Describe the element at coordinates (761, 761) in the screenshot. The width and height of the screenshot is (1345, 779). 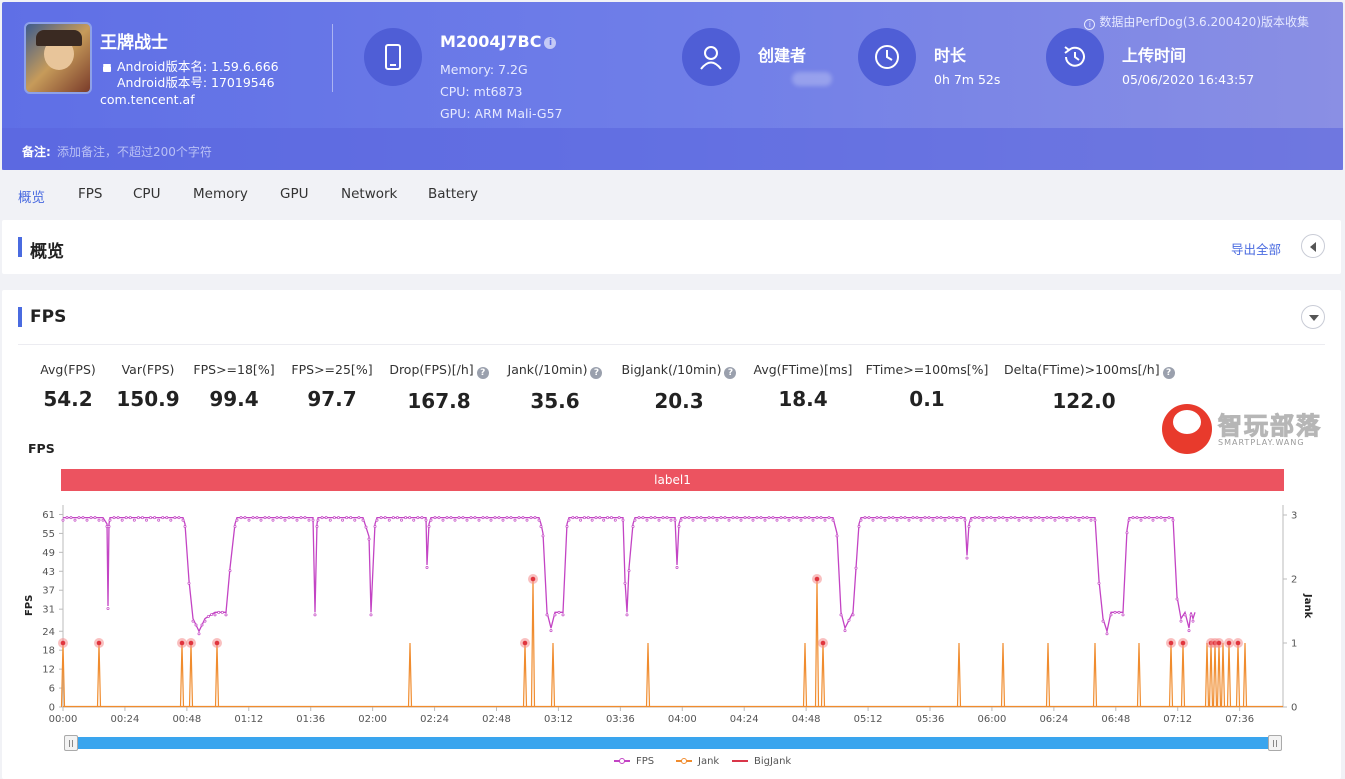
I see `legend-bigjank: BigJank` at that location.